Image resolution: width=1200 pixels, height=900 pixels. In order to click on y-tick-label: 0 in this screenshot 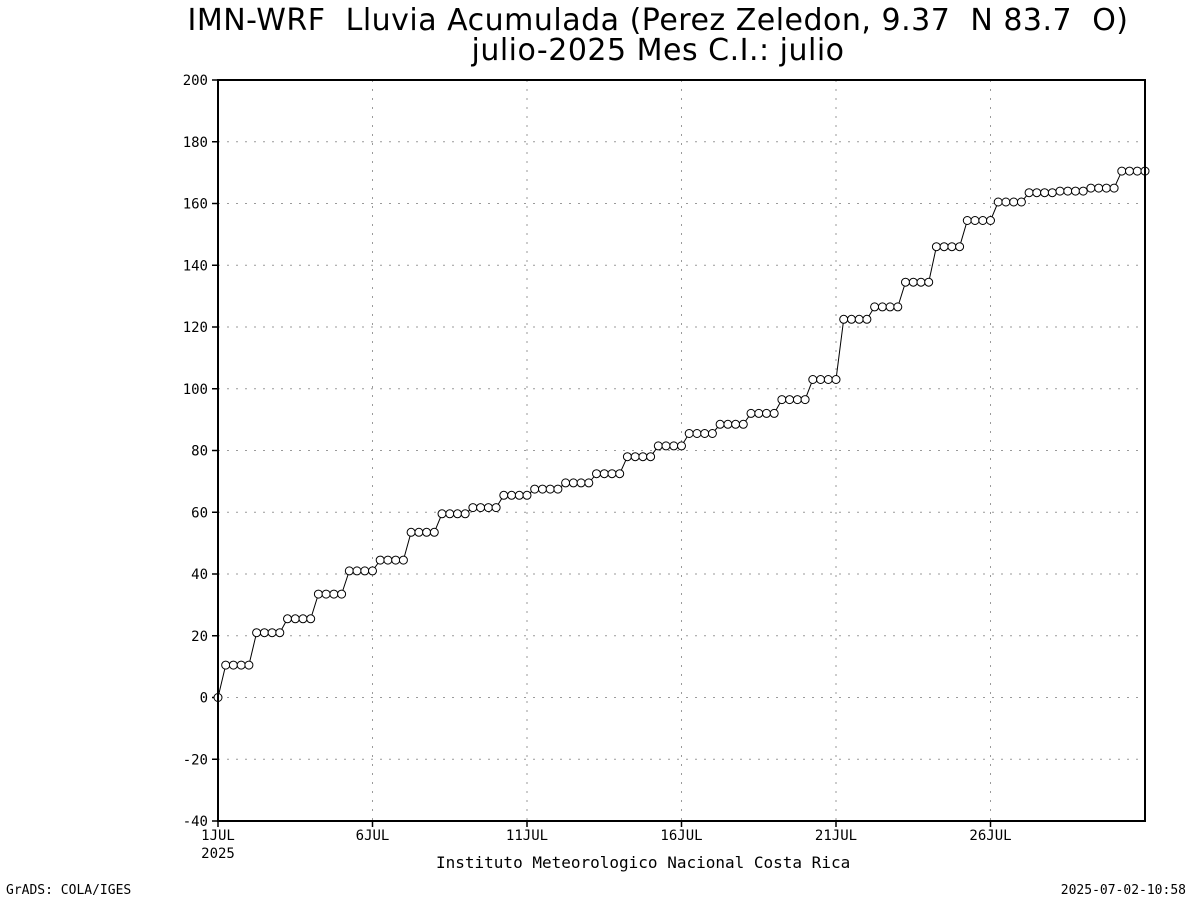, I will do `click(204, 699)`.